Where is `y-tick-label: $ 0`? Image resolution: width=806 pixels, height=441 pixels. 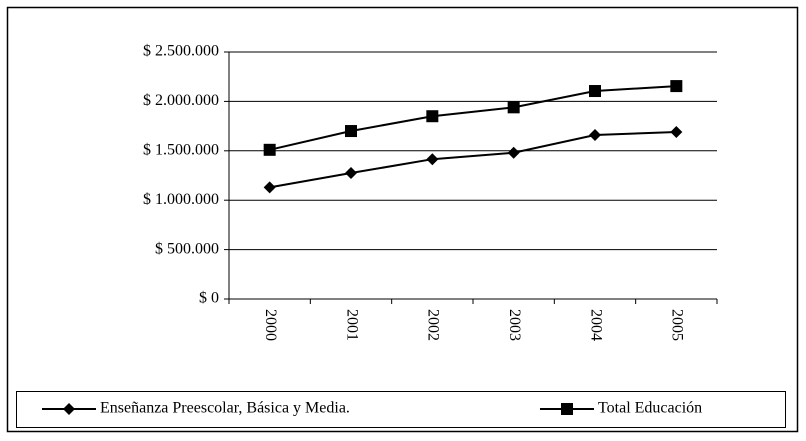 y-tick-label: $ 0 is located at coordinates (209, 298).